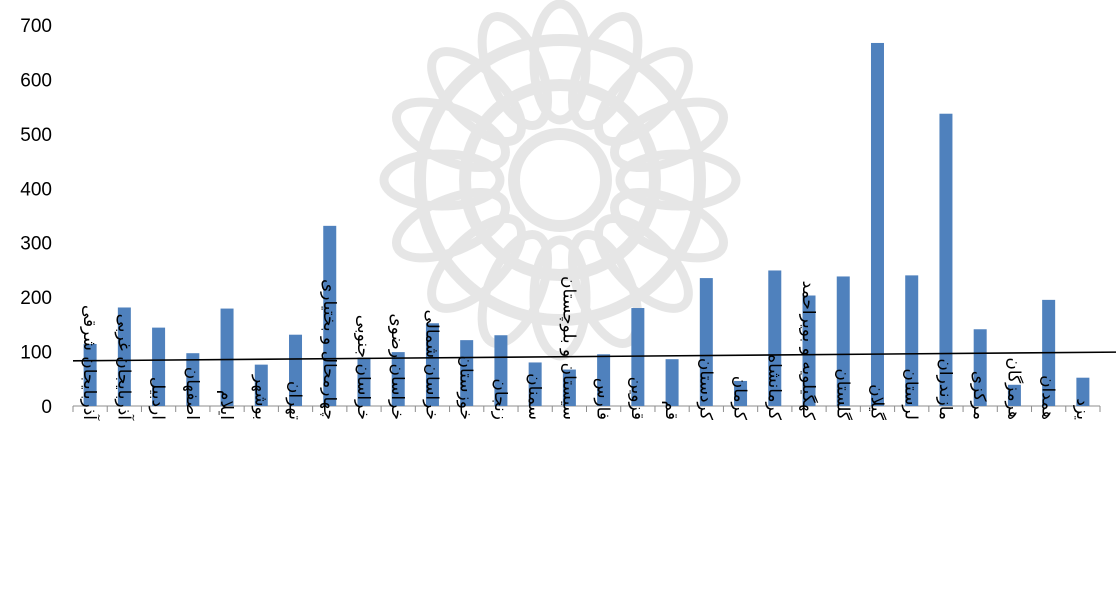 This screenshot has height=604, width=1116. Describe the element at coordinates (36, 80) in the screenshot. I see `y-tick-label: 600` at that location.